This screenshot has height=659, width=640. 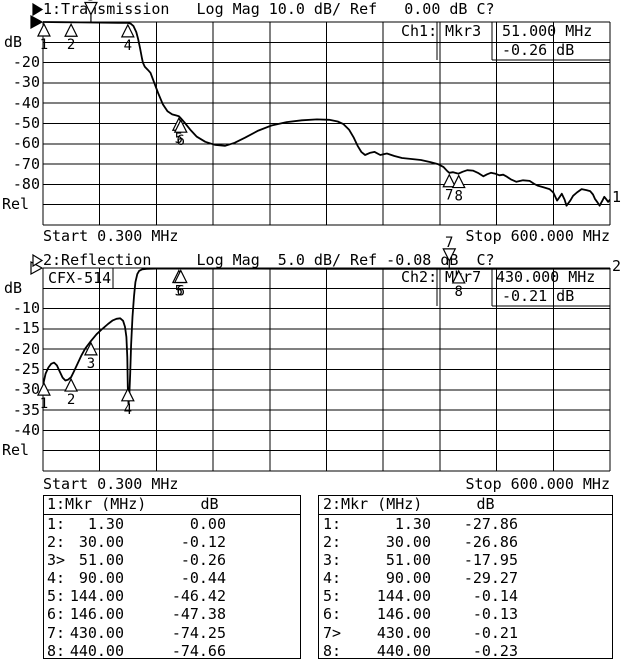 I want to click on marker-table-row: 1: 1.30 0.00, so click(x=172, y=524).